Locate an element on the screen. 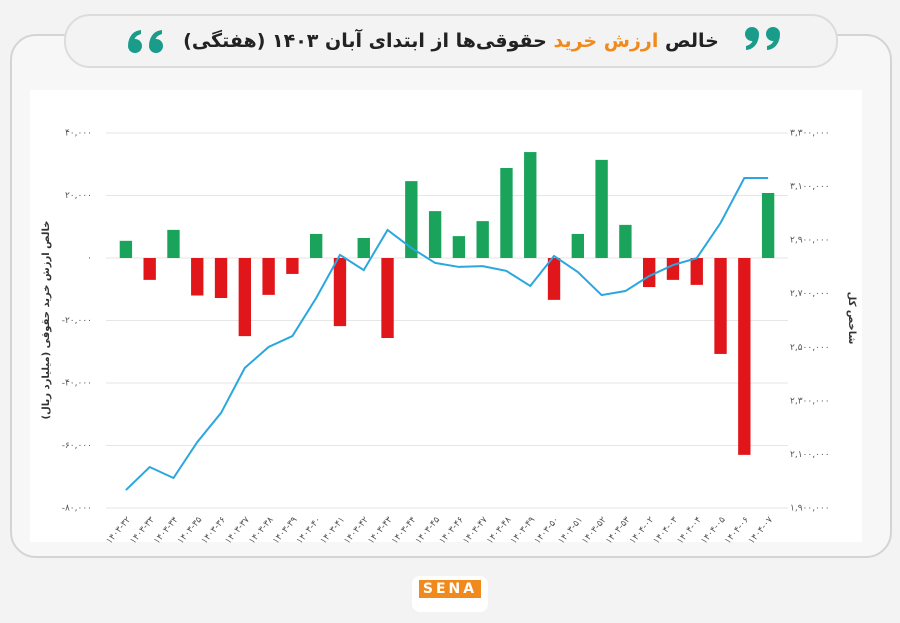 The image size is (900, 623). x-tick-label: ۱۴۰۳-۳۶ is located at coordinates (214, 530).